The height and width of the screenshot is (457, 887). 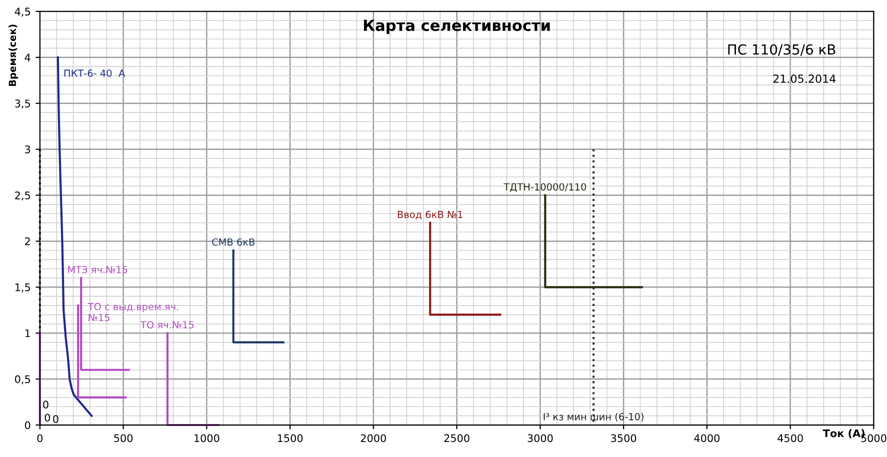 I want to click on x-tick-label: 2000, so click(x=373, y=438).